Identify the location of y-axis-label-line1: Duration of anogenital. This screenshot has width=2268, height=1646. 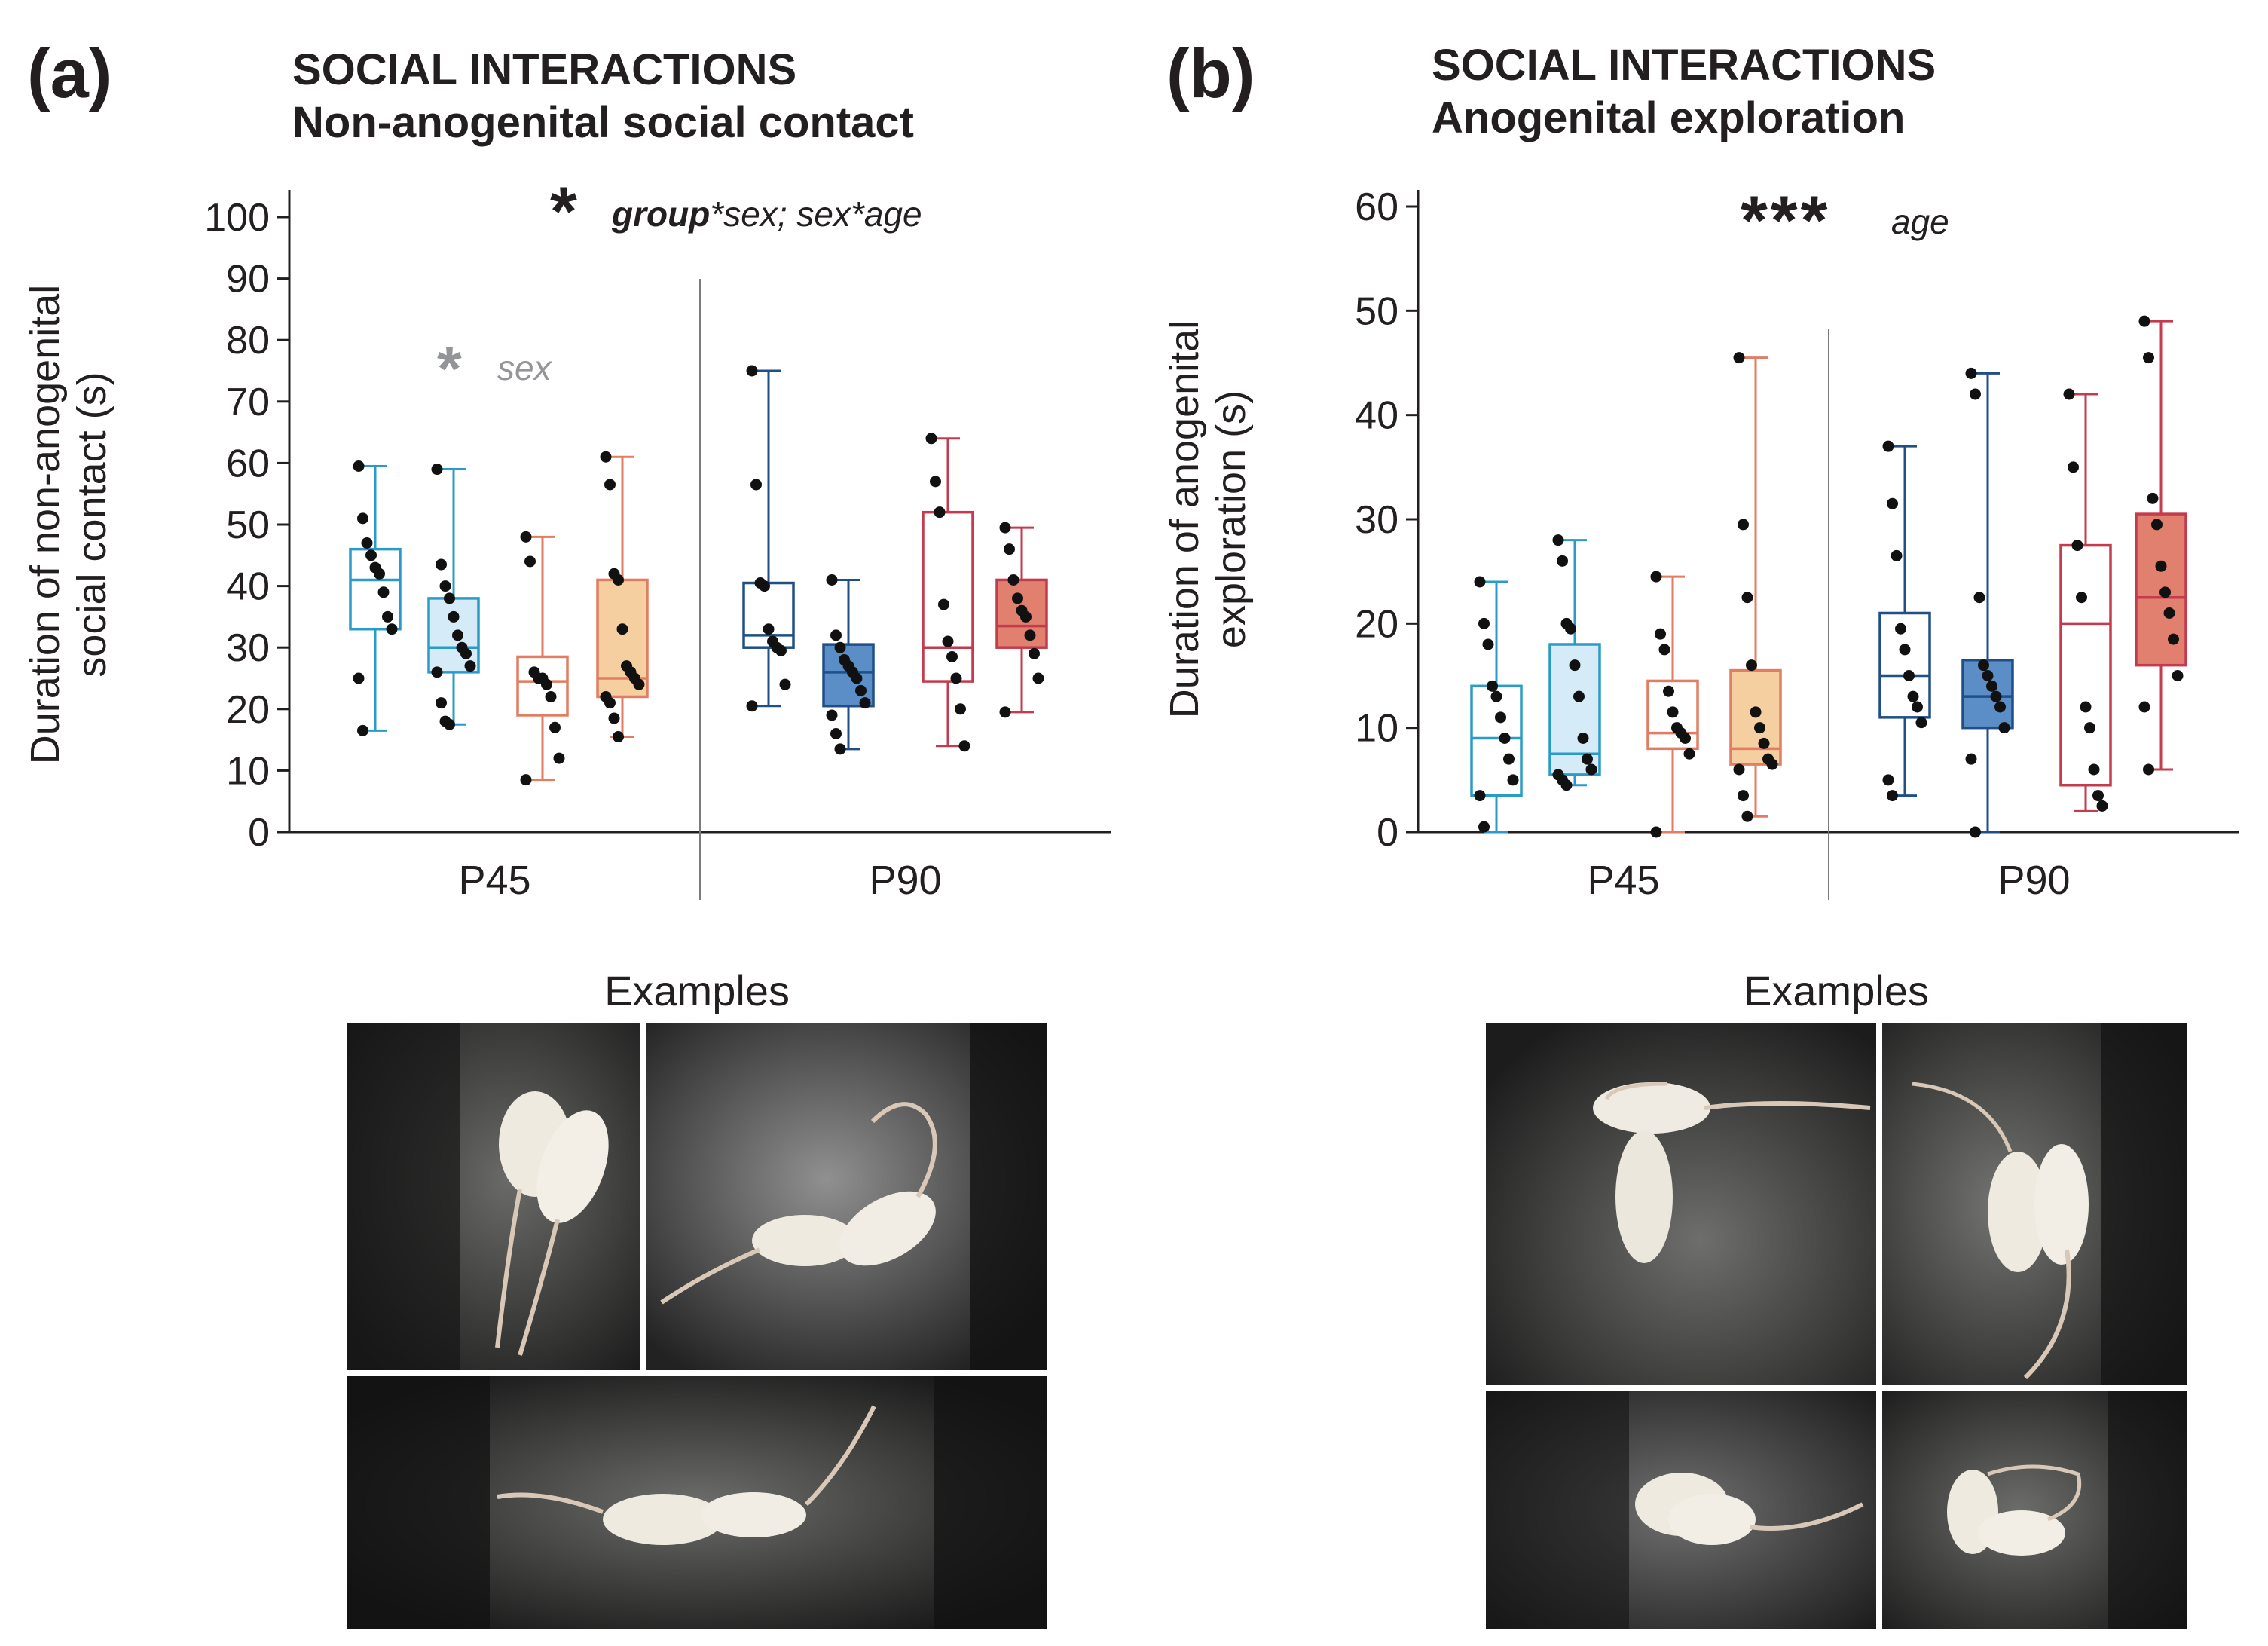
(1184, 519).